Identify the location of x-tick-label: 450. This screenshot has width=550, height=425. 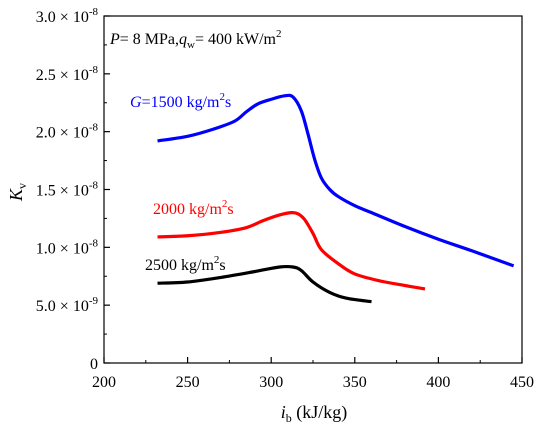
(522, 382).